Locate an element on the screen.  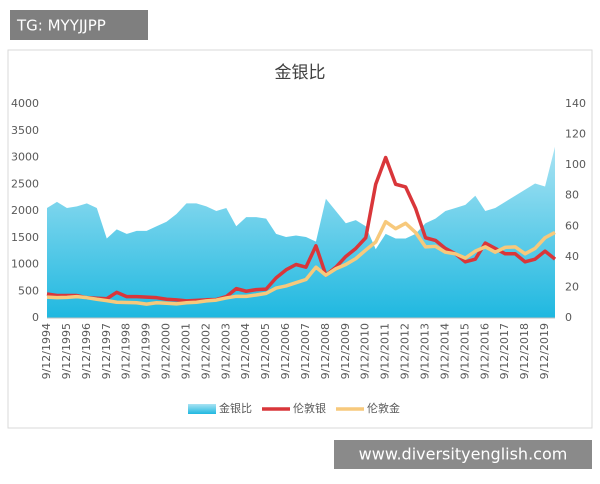
legend-label: 伦敦银 is located at coordinates (309, 408).